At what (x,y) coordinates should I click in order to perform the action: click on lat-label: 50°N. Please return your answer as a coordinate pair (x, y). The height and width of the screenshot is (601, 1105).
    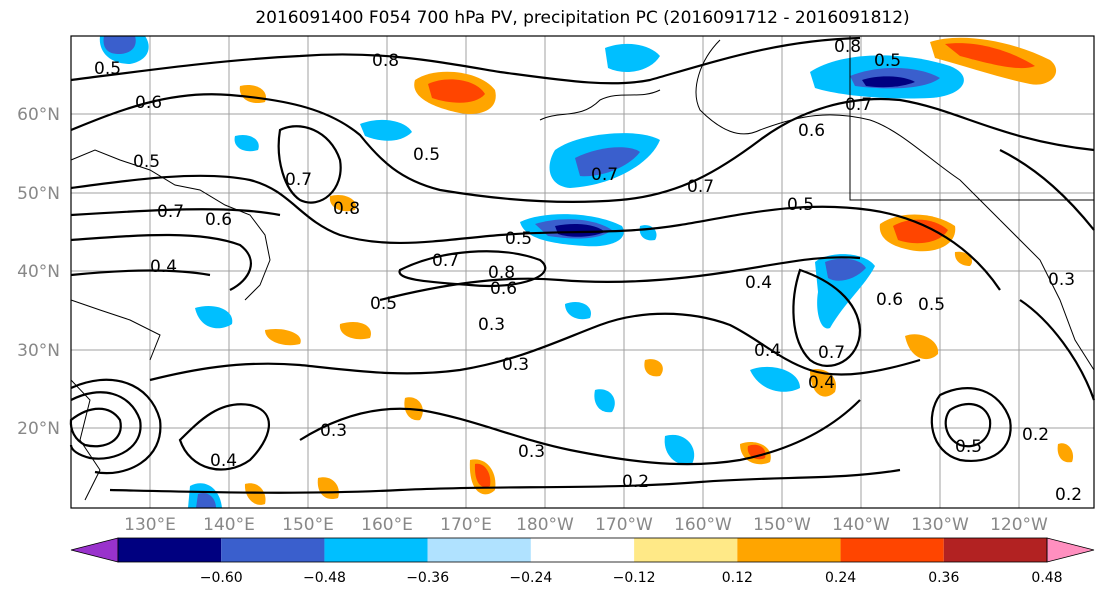
    Looking at the image, I should click on (38, 194).